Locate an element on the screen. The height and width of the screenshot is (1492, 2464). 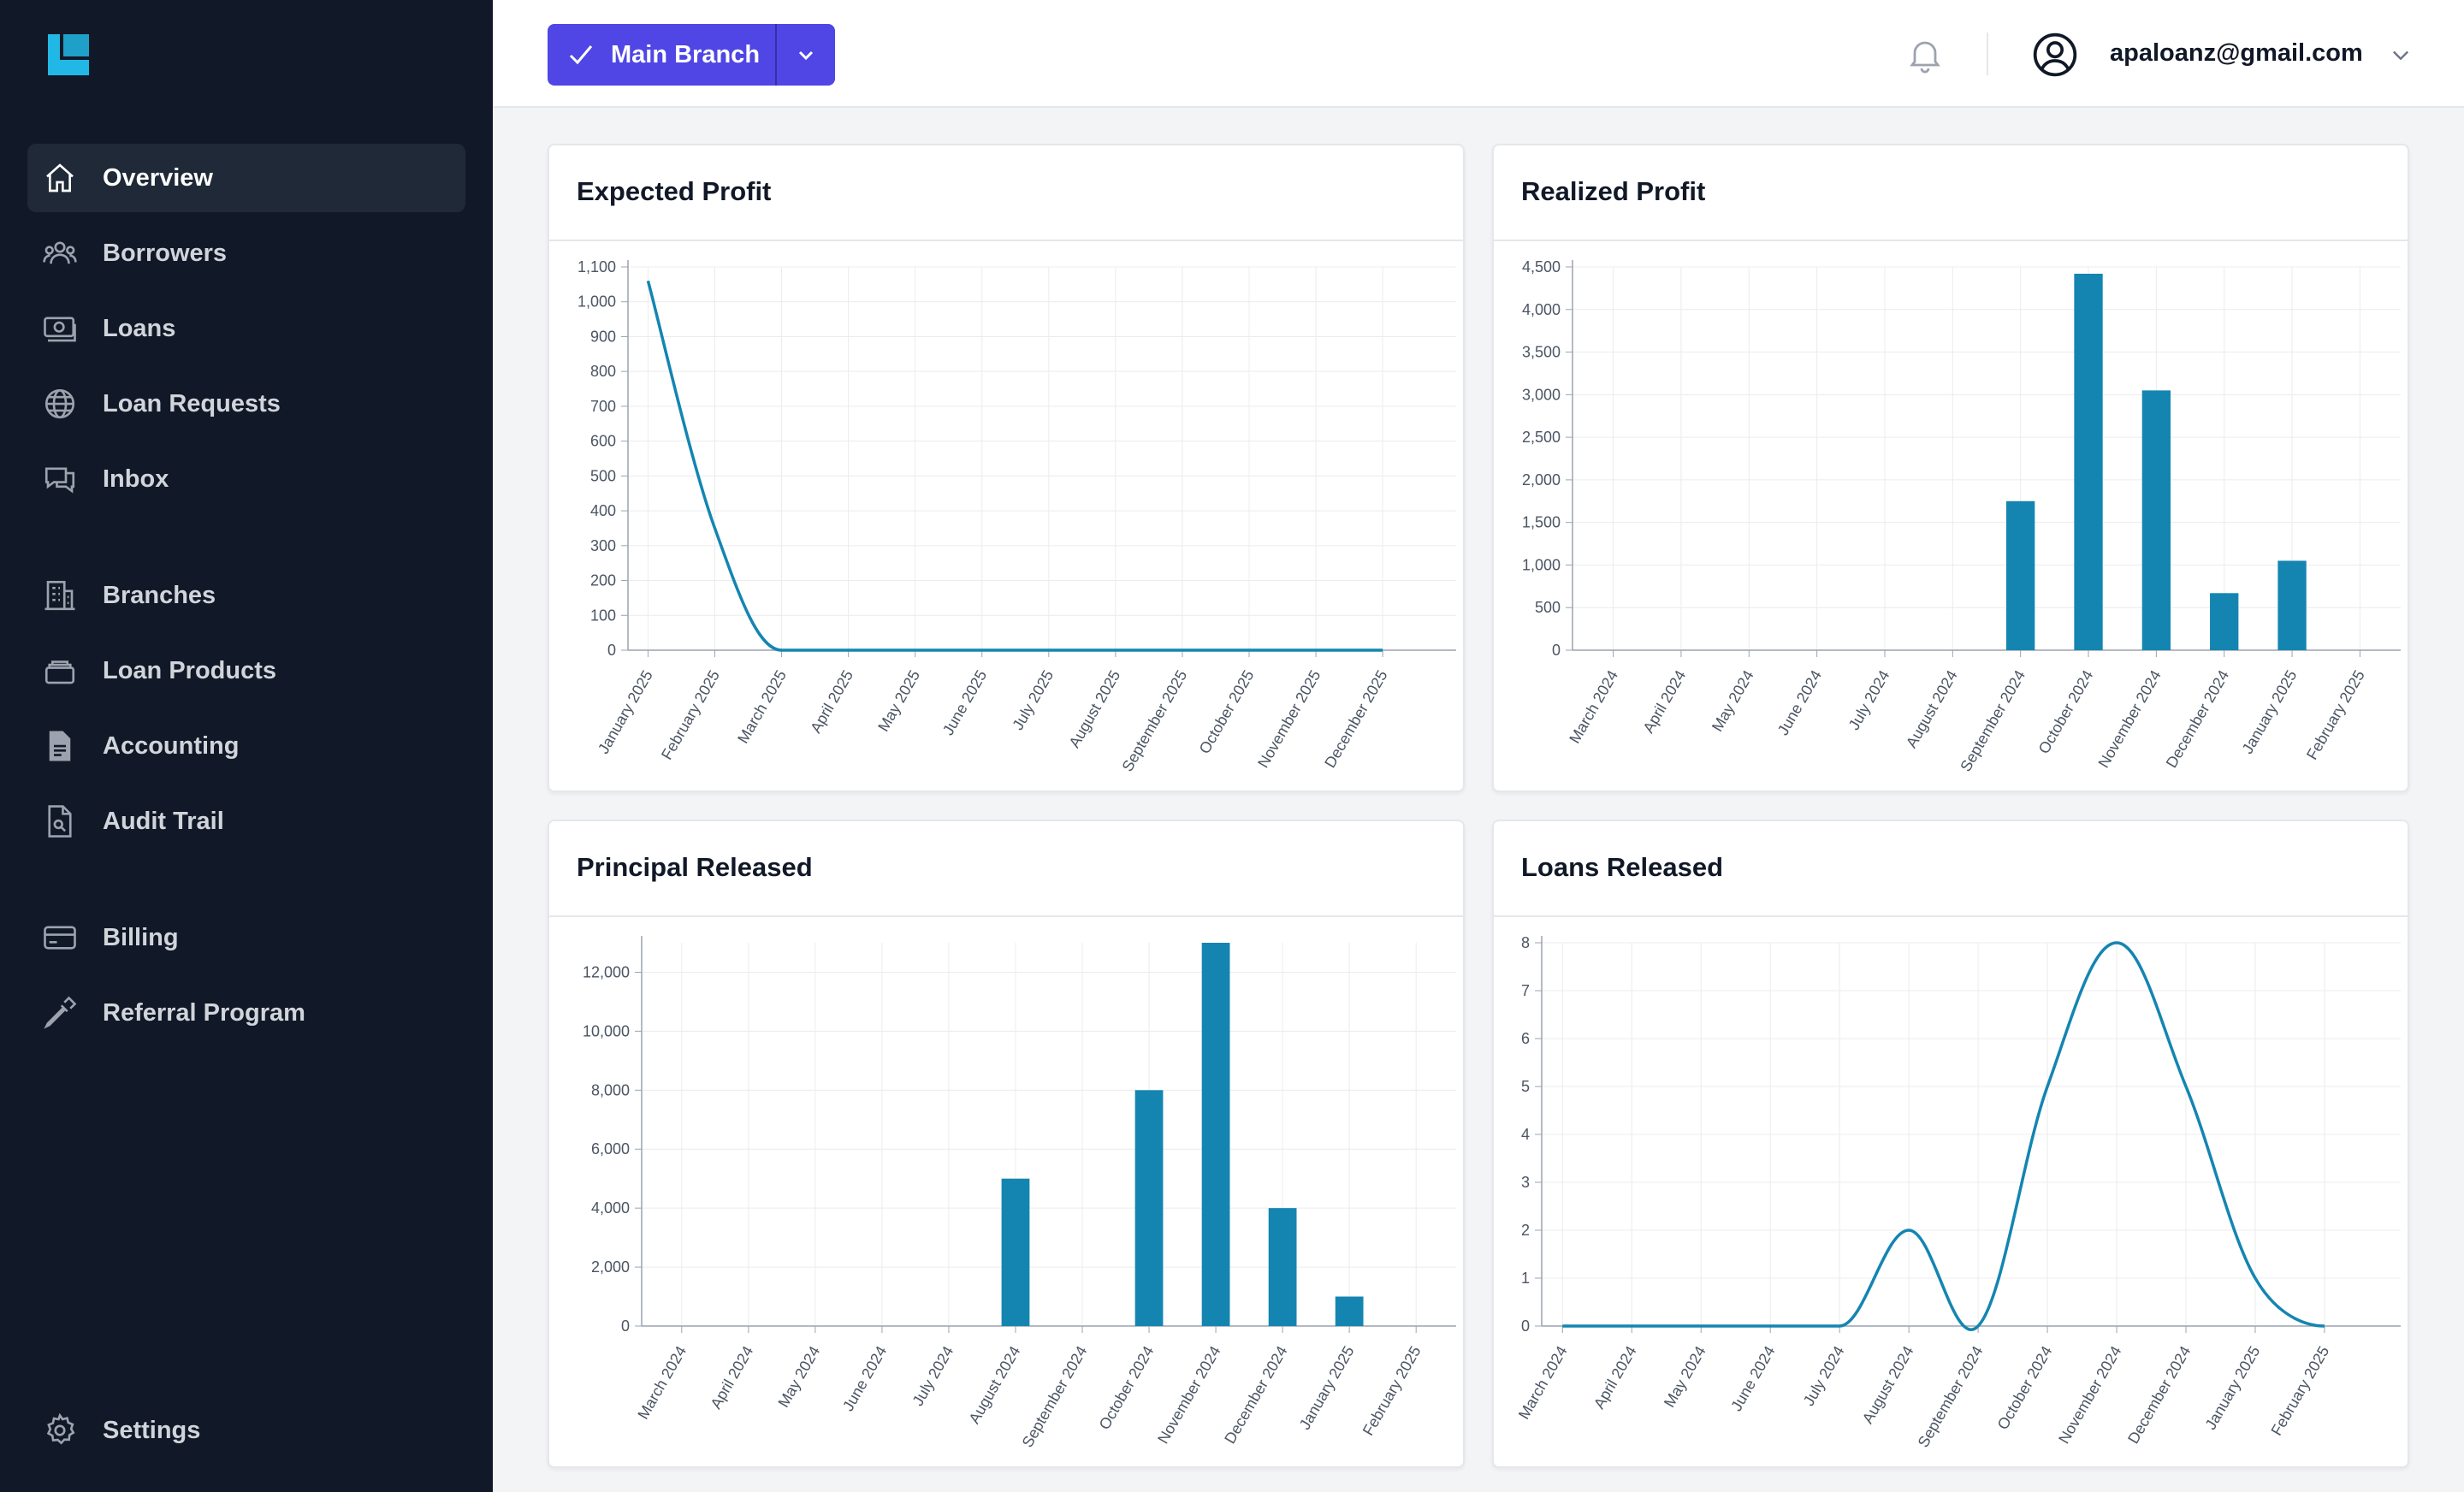
x-tick-label: October 2025 is located at coordinates (1227, 711).